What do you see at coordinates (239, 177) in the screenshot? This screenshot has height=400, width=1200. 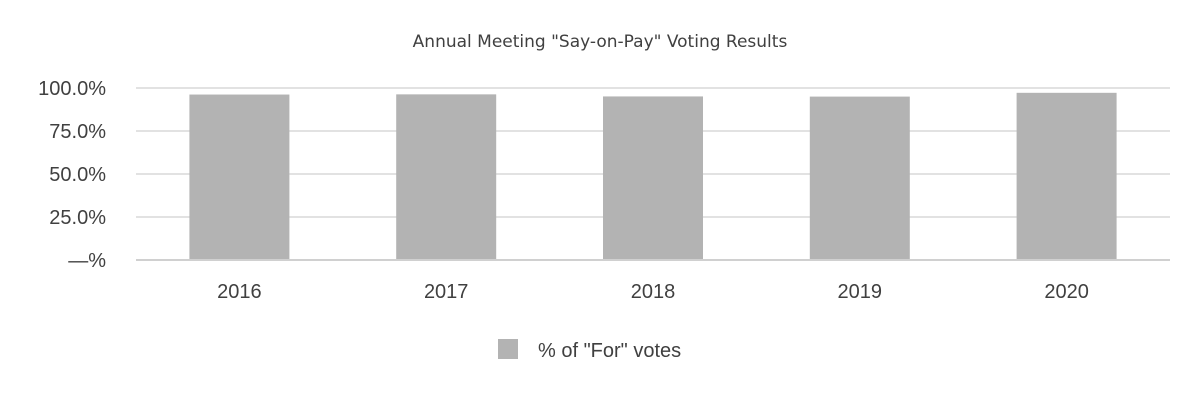 I see `bar-2016` at bounding box center [239, 177].